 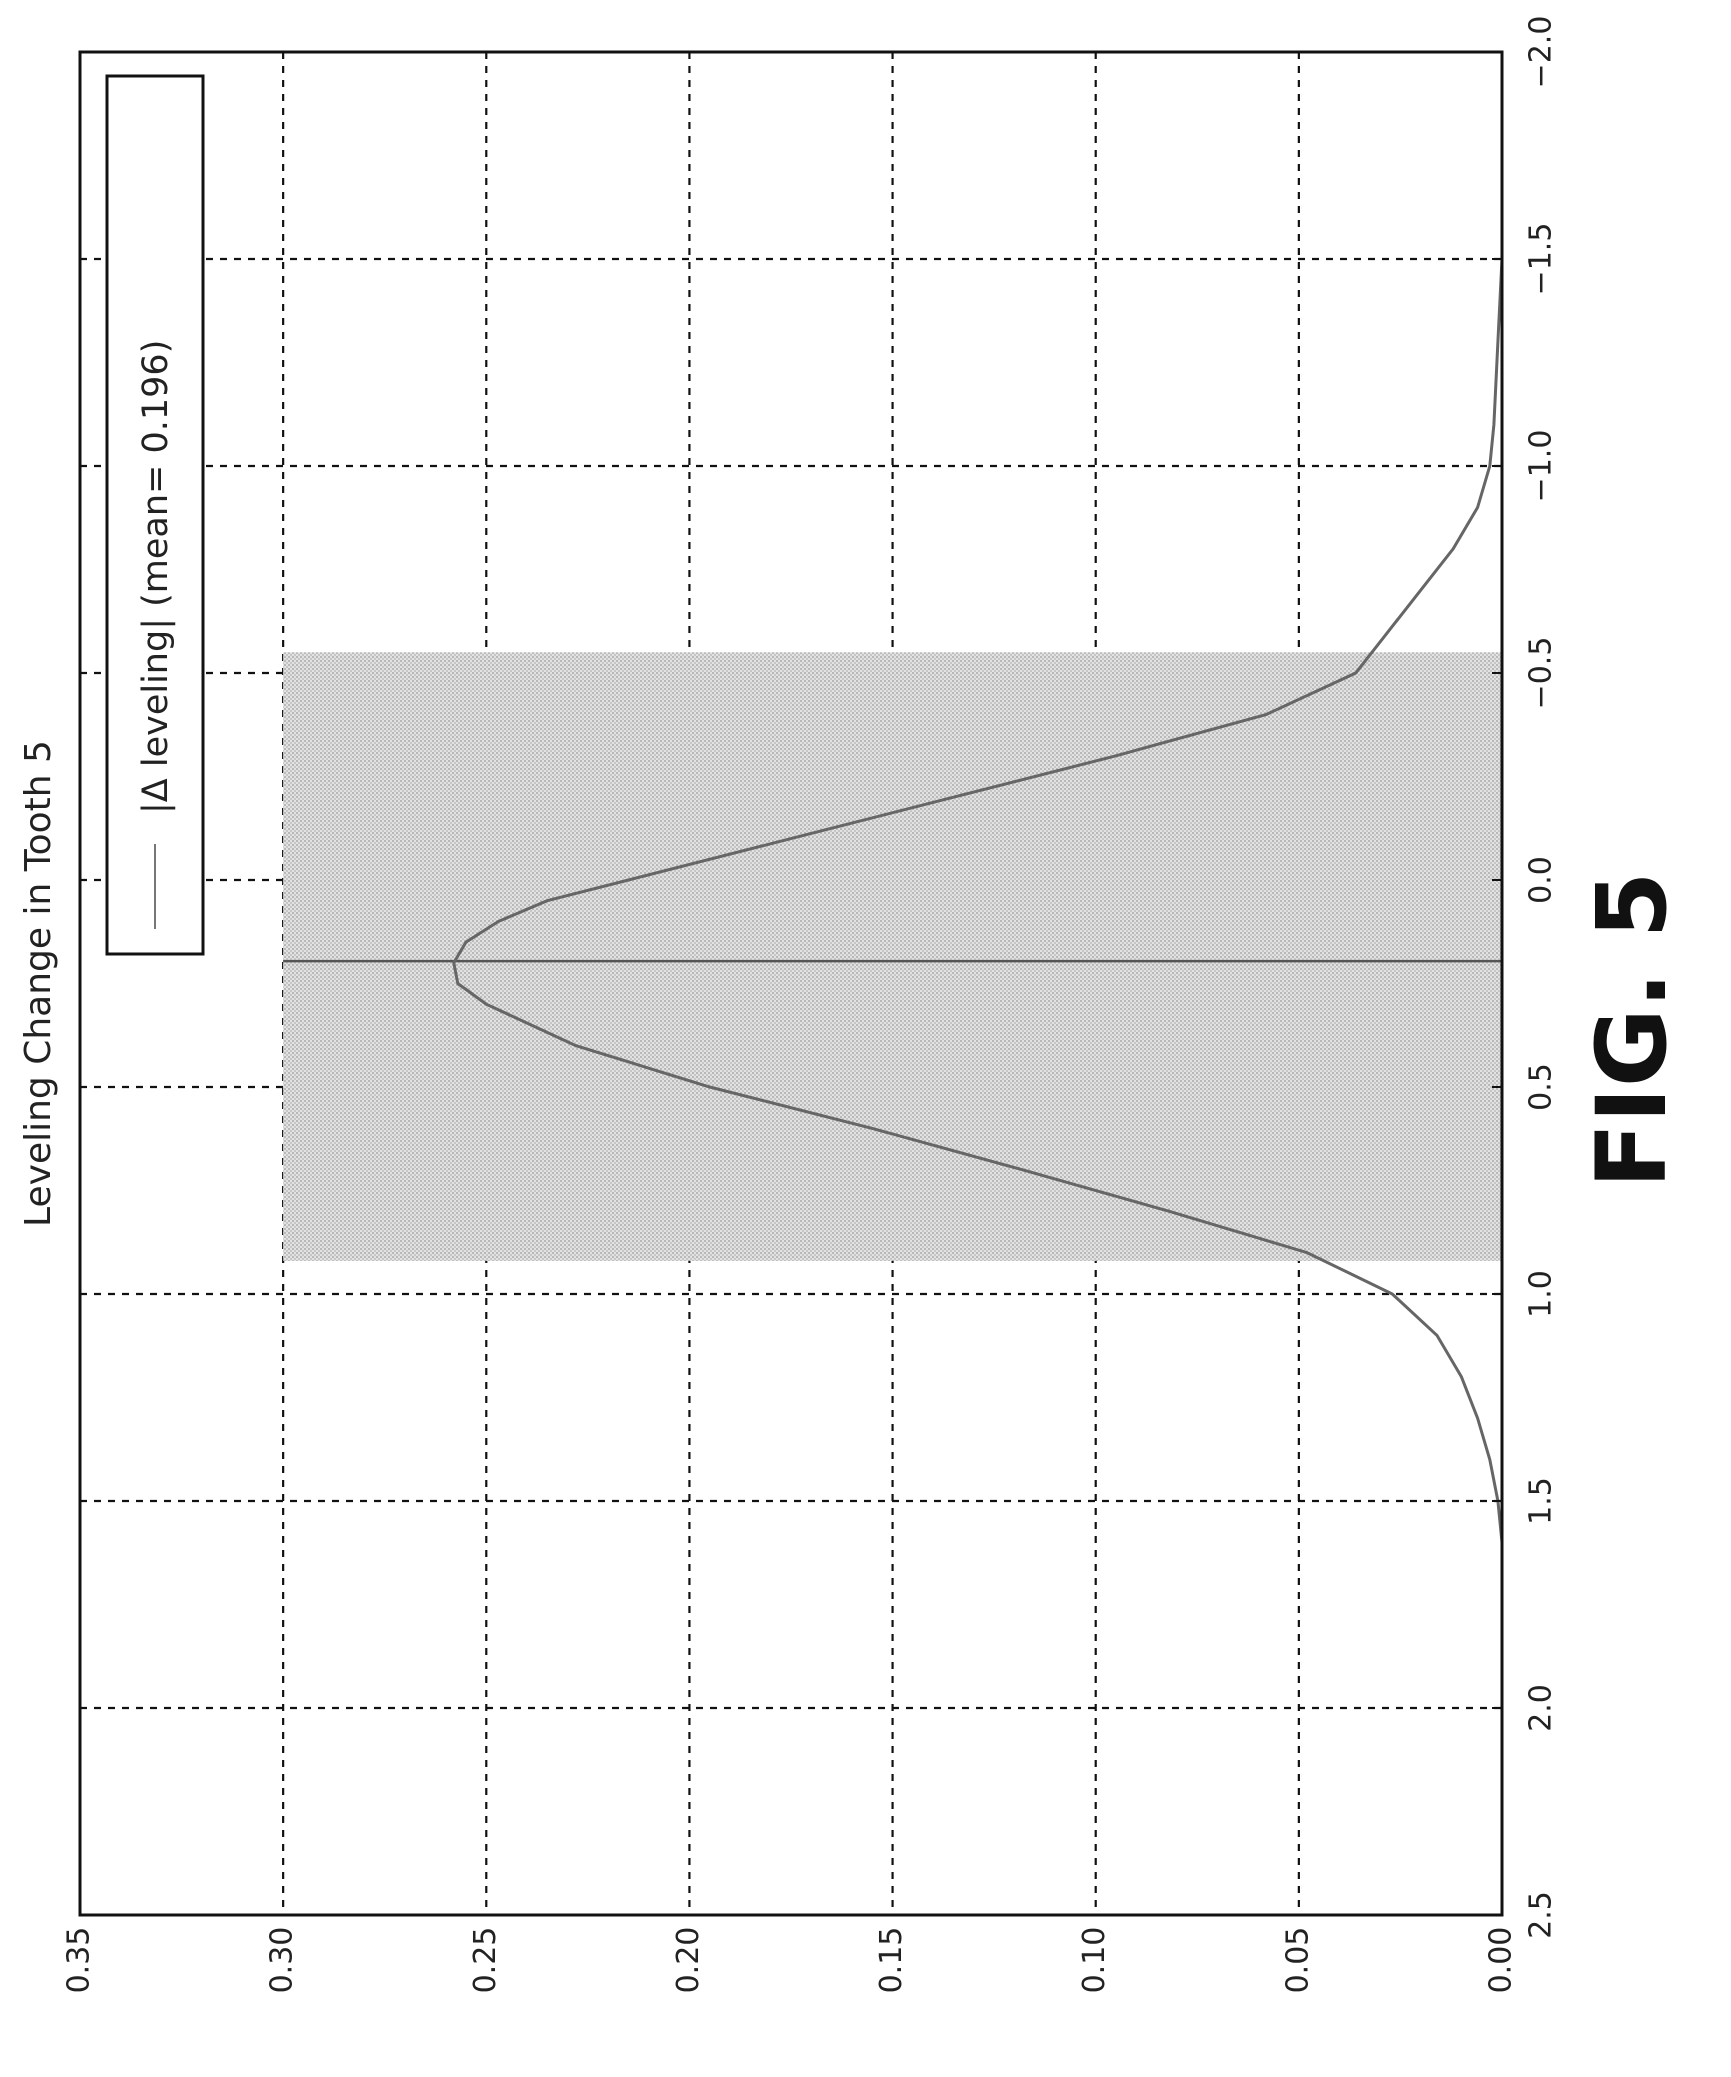 What do you see at coordinates (1541, 1915) in the screenshot?
I see `x-tick-label: 2.5` at bounding box center [1541, 1915].